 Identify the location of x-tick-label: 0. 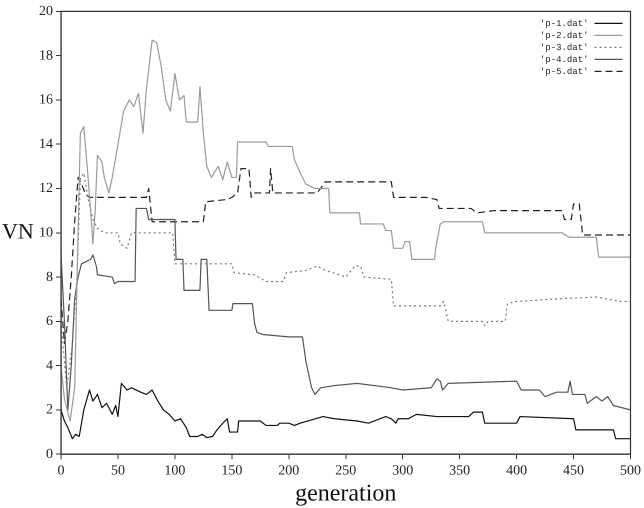
(61, 470).